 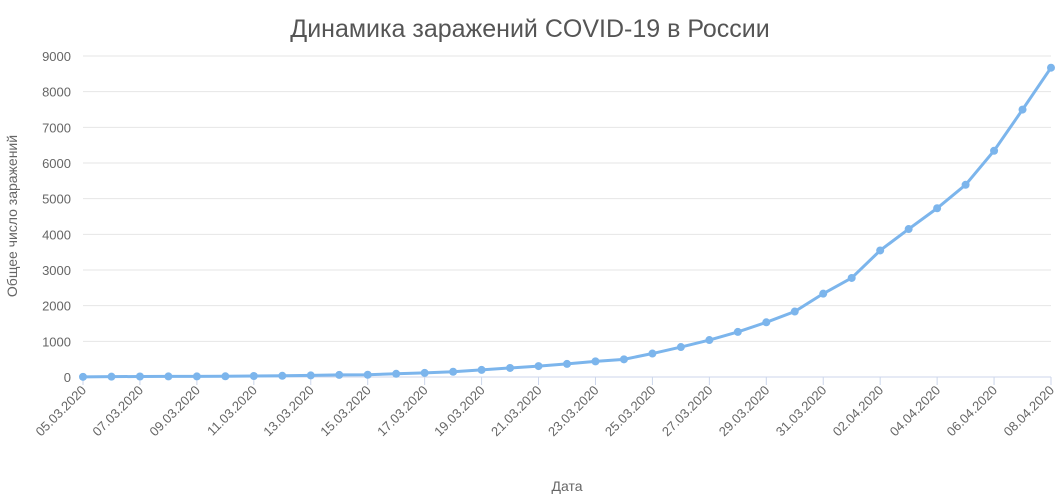 What do you see at coordinates (232, 411) in the screenshot?
I see `x-tick-label: 11.03.2020` at bounding box center [232, 411].